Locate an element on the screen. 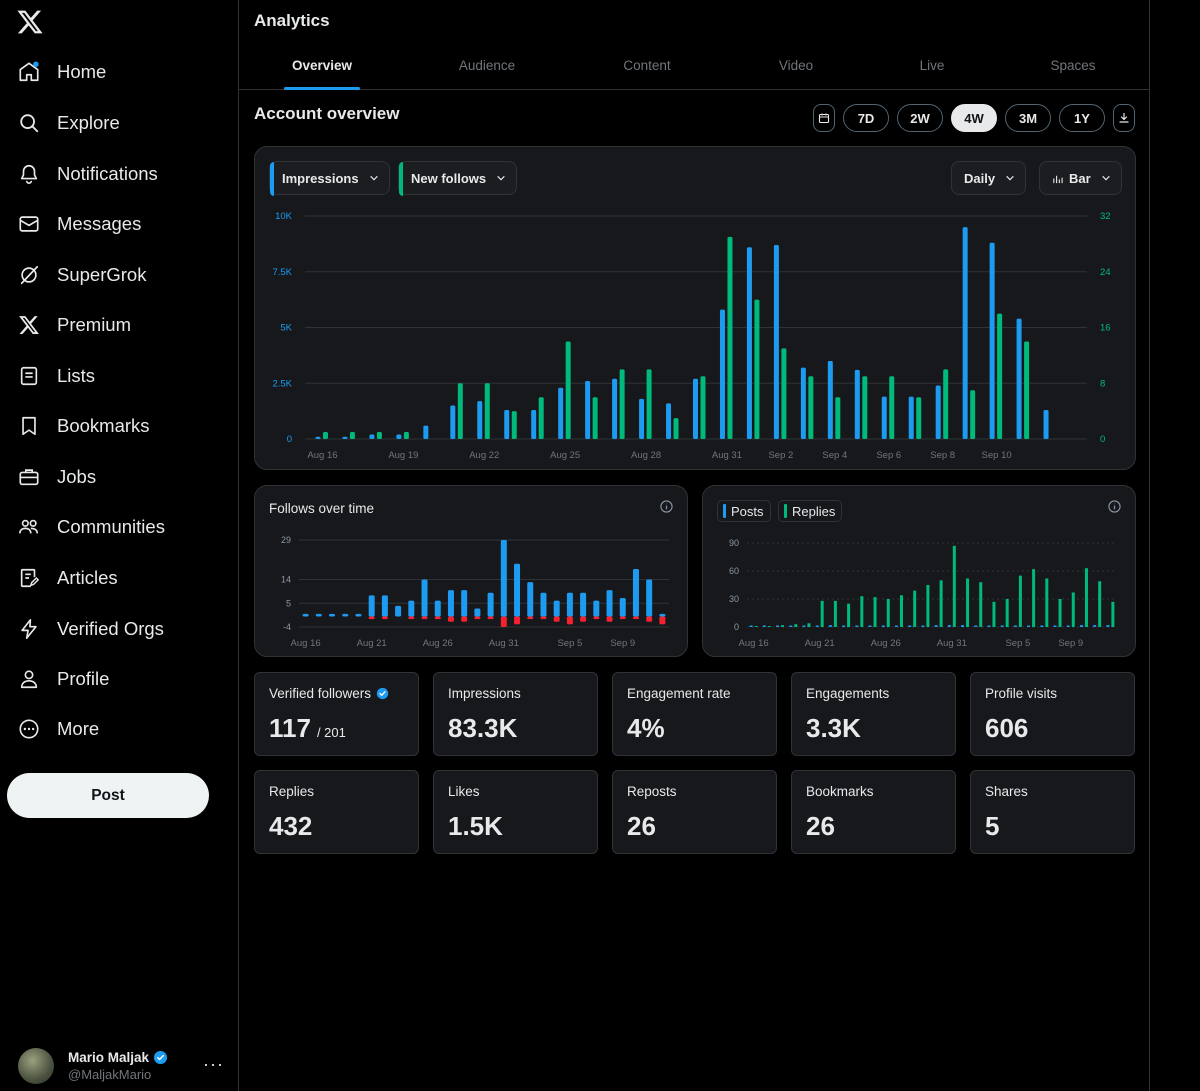 The image size is (1200, 1091). x-tick-label: Aug 26 is located at coordinates (886, 643).